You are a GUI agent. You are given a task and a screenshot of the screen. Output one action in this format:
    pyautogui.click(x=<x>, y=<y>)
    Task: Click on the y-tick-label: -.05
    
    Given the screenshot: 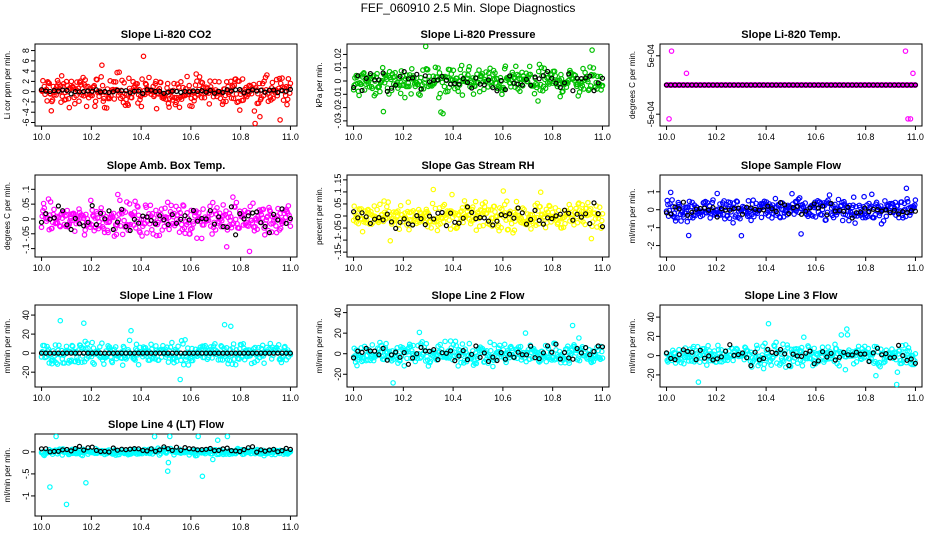 What is the action you would take?
    pyautogui.click(x=338, y=228)
    